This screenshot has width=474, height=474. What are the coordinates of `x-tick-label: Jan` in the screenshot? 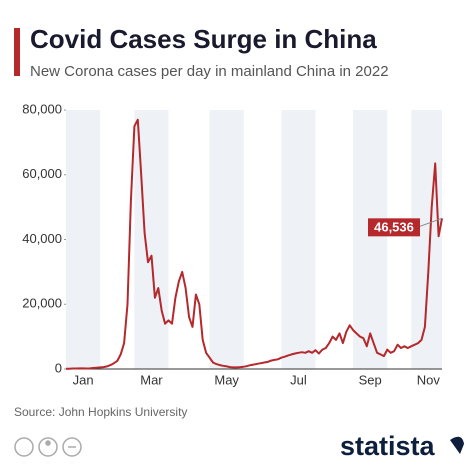 It's located at (83, 379).